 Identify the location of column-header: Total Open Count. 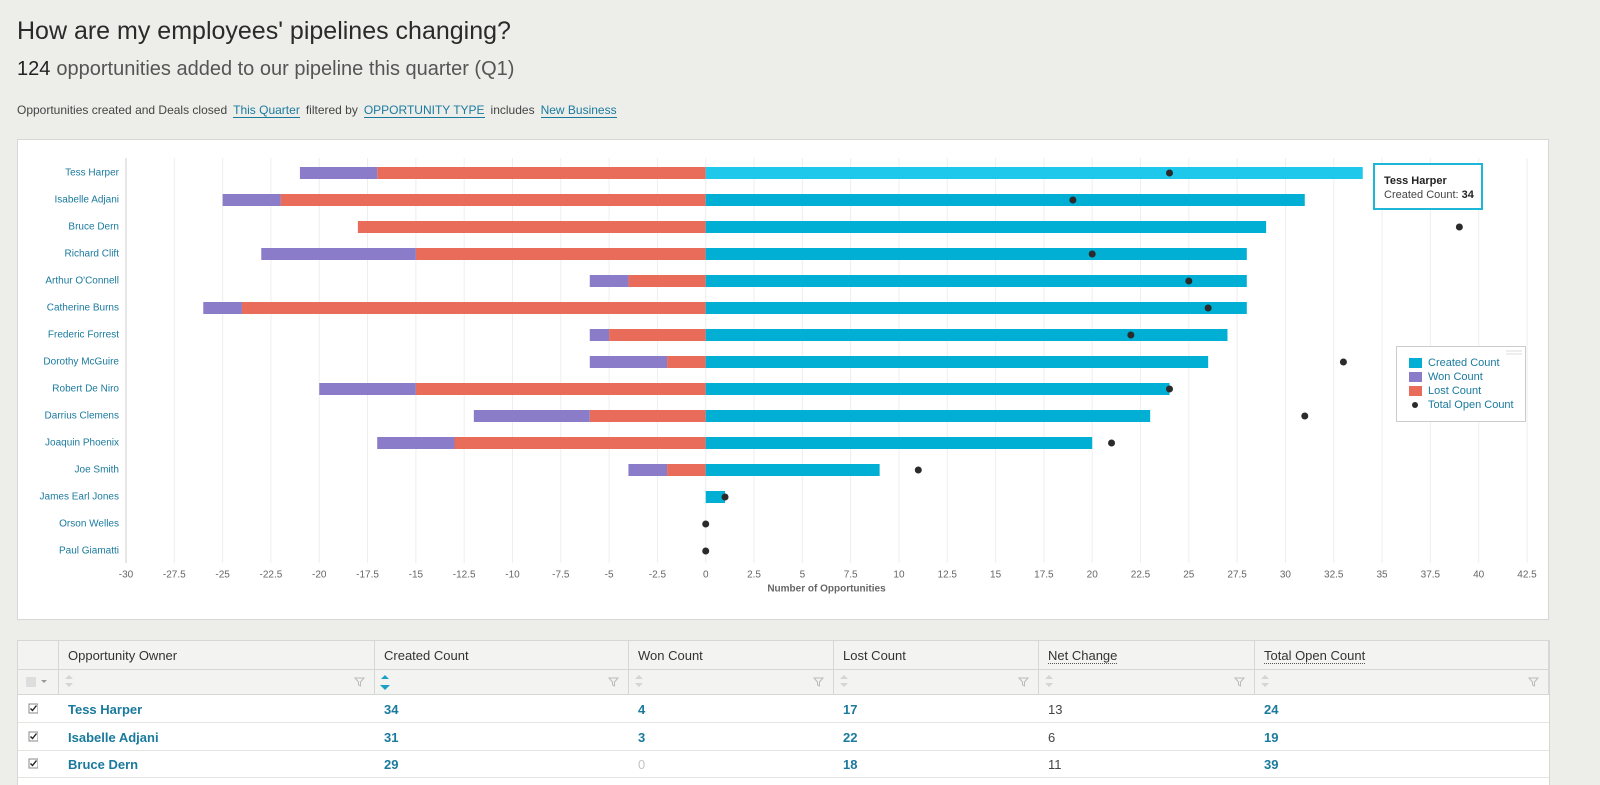
(1402, 655).